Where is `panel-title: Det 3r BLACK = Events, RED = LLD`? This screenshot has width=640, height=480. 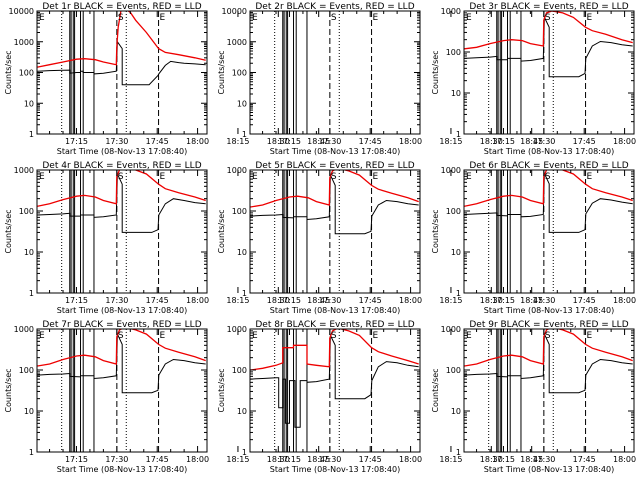 panel-title: Det 3r BLACK = Events, RED = LLD is located at coordinates (548, 7).